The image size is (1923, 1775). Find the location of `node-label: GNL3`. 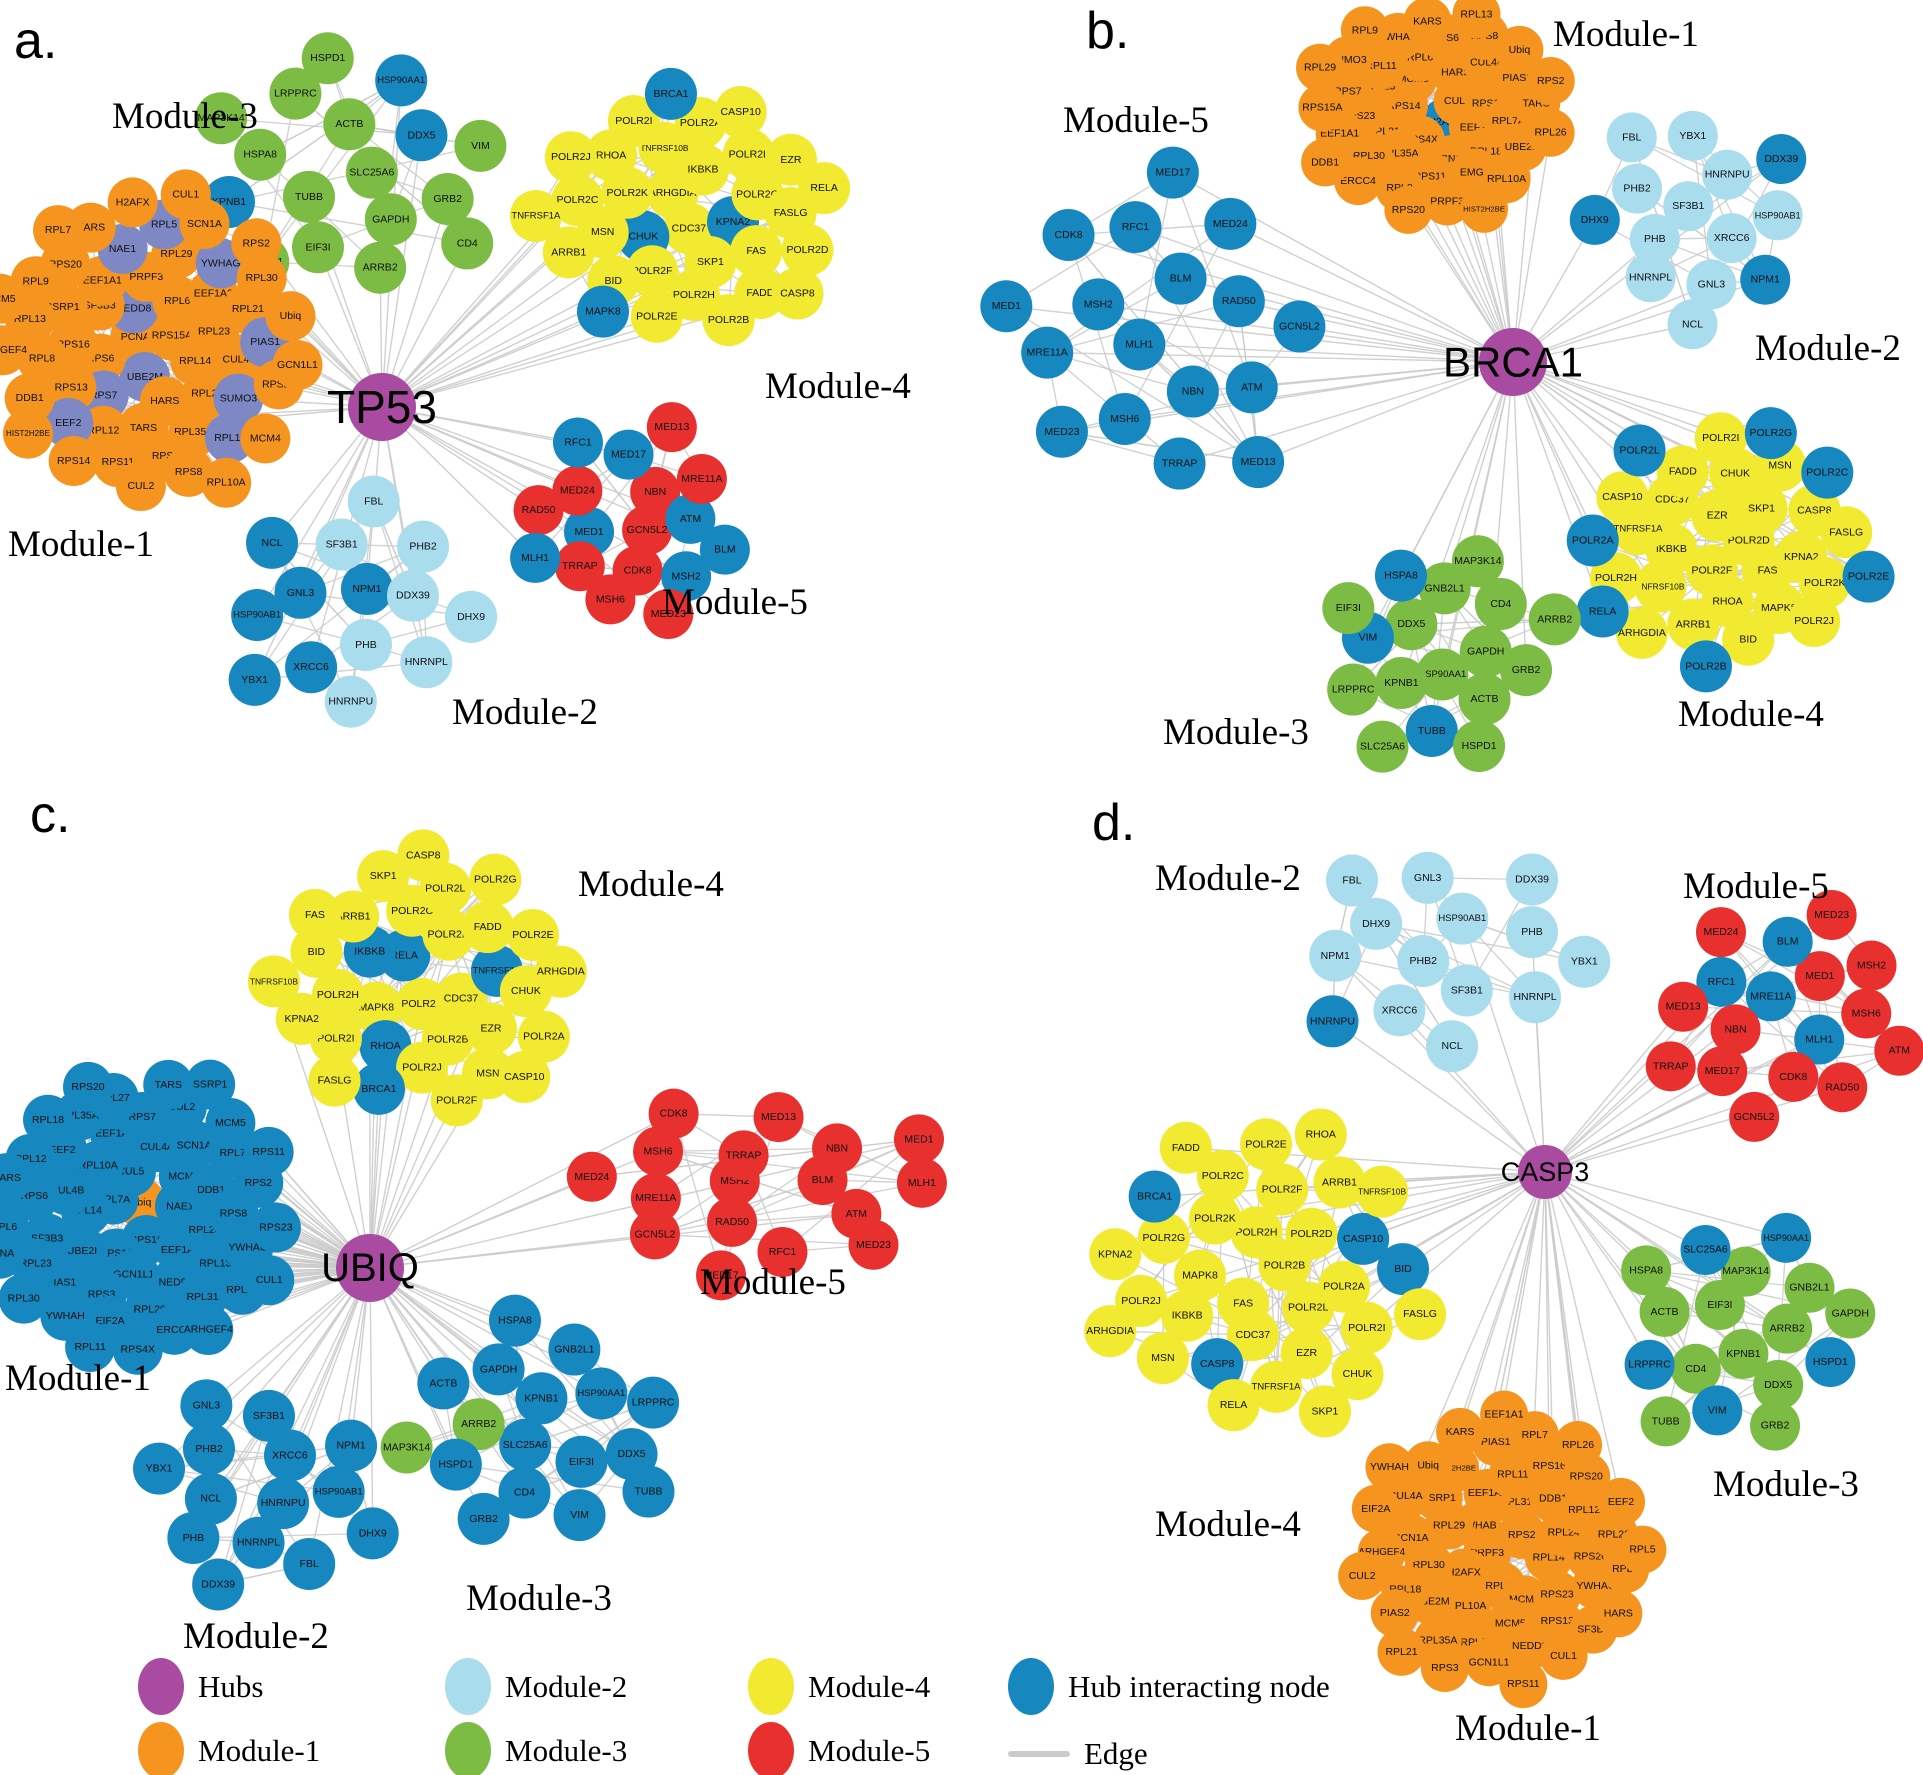

node-label: GNL3 is located at coordinates (1428, 878).